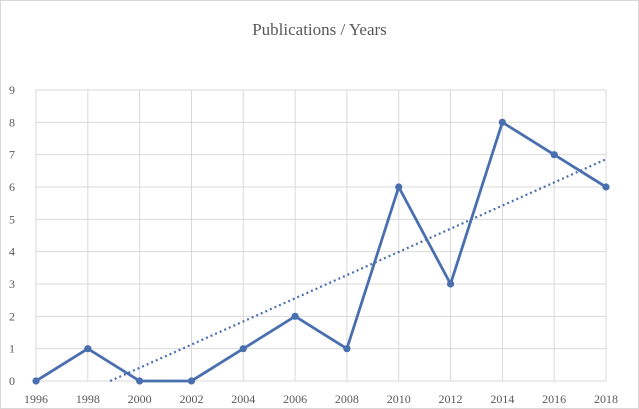  What do you see at coordinates (191, 399) in the screenshot?
I see `x-tick-label: 2002` at bounding box center [191, 399].